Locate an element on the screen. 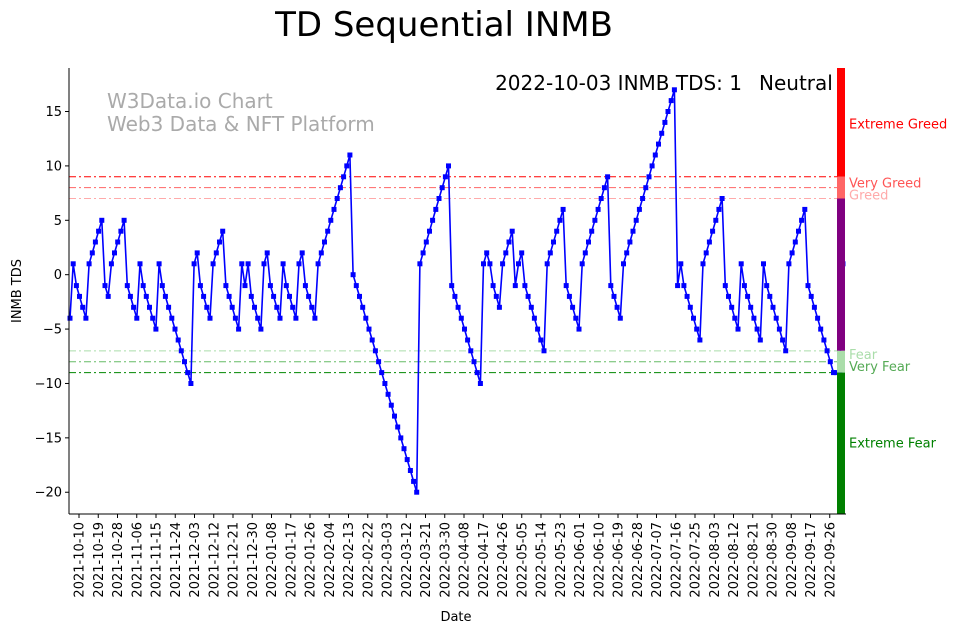 This screenshot has height=633, width=962. zone-label: Extreme Fear is located at coordinates (893, 443).